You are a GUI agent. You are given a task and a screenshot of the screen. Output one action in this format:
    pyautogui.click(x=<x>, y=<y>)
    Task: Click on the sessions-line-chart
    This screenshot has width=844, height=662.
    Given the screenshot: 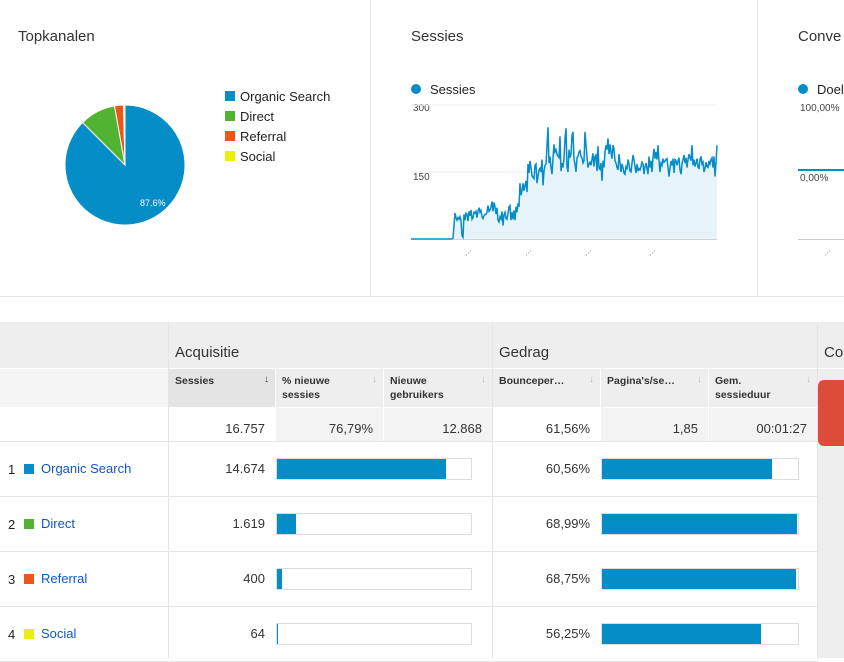 What is the action you would take?
    pyautogui.click(x=564, y=180)
    